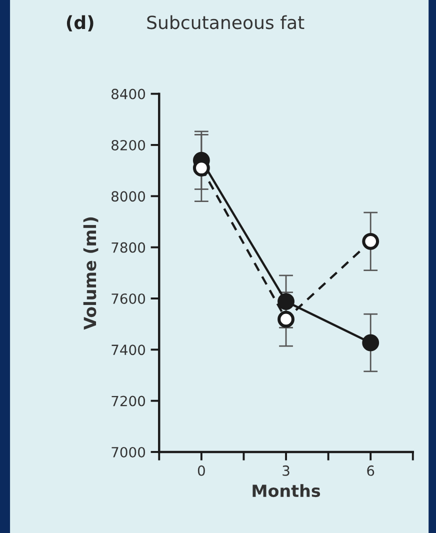  What do you see at coordinates (80, 23) in the screenshot?
I see `text: (d)` at bounding box center [80, 23].